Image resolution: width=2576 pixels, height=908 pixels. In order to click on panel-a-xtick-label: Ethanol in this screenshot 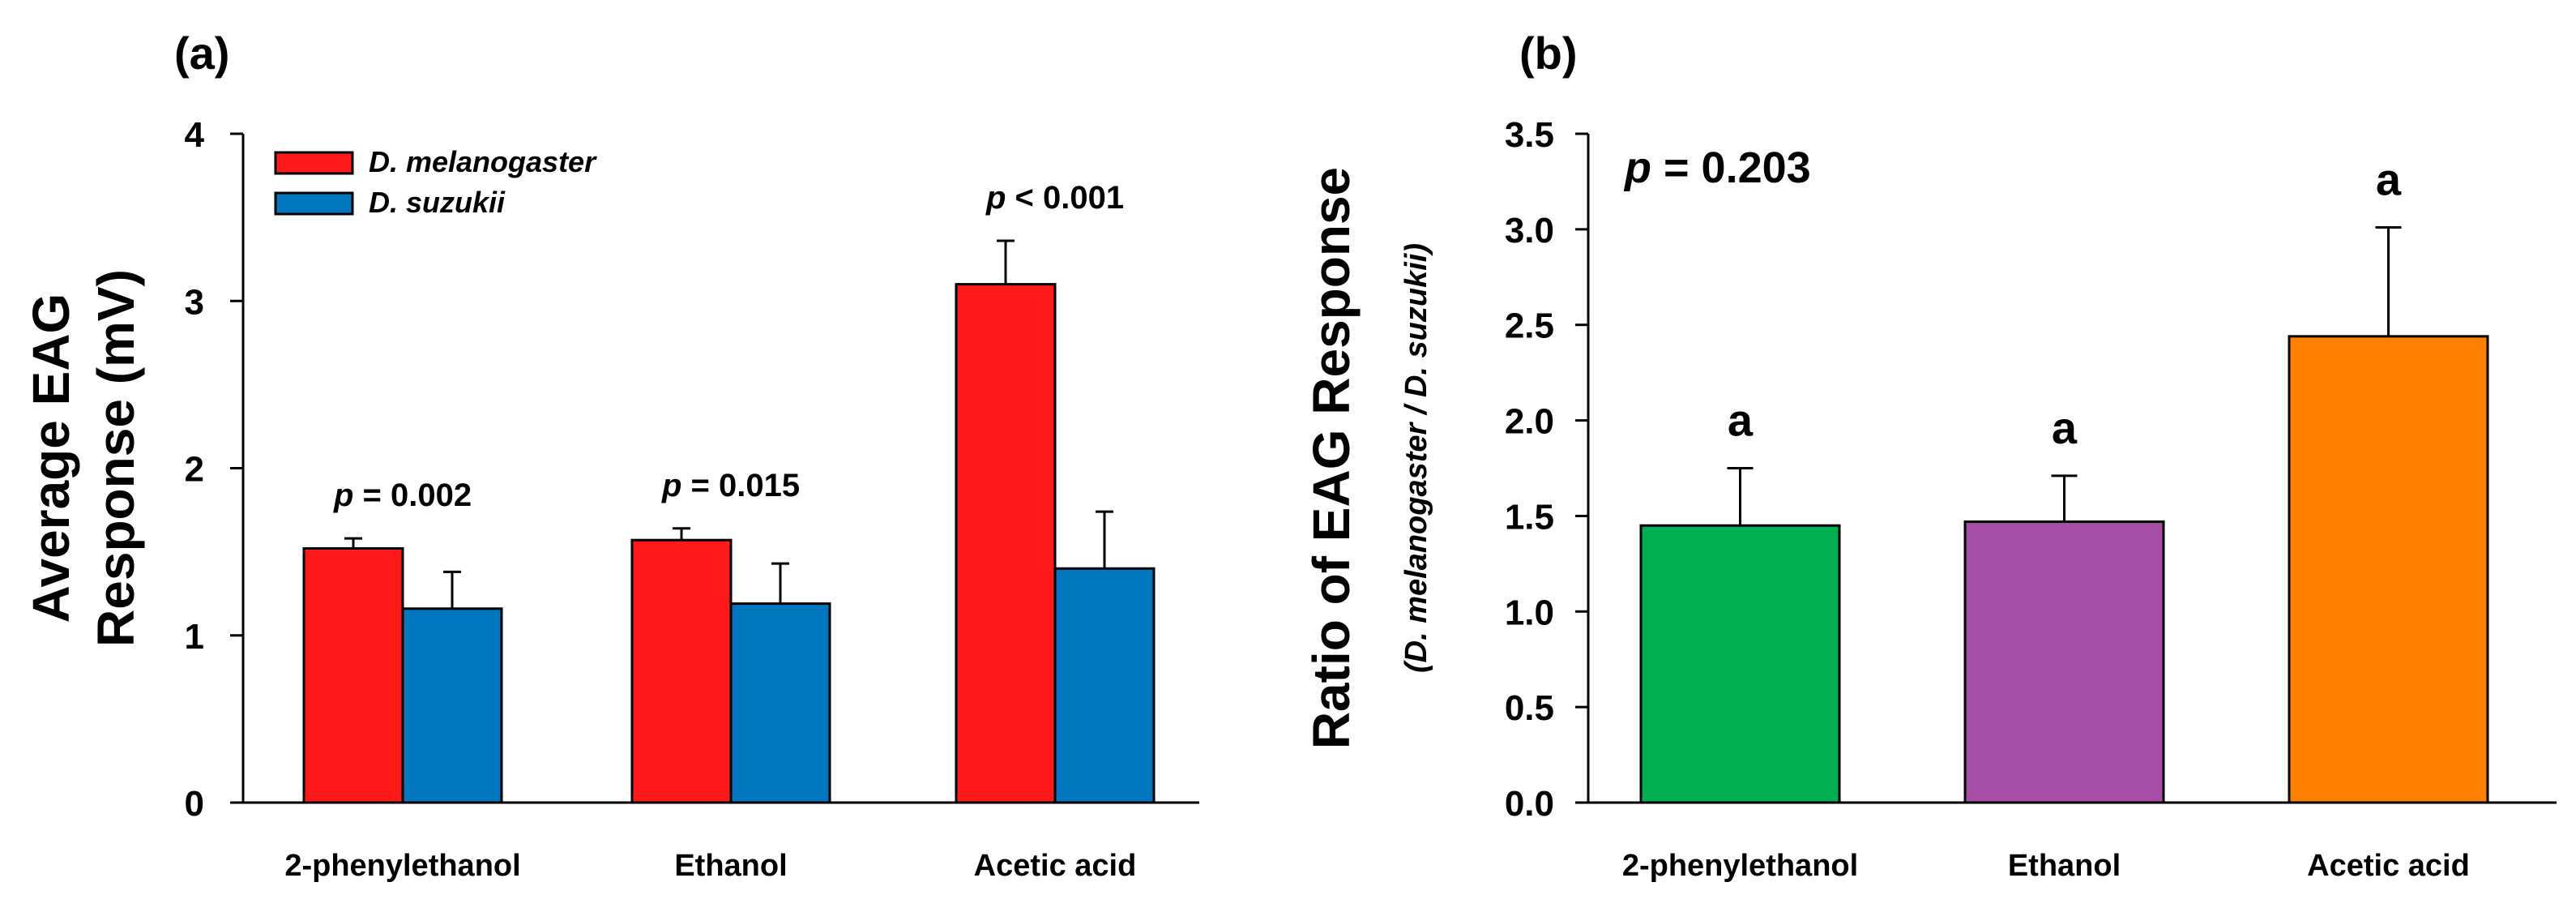, I will do `click(730, 866)`.